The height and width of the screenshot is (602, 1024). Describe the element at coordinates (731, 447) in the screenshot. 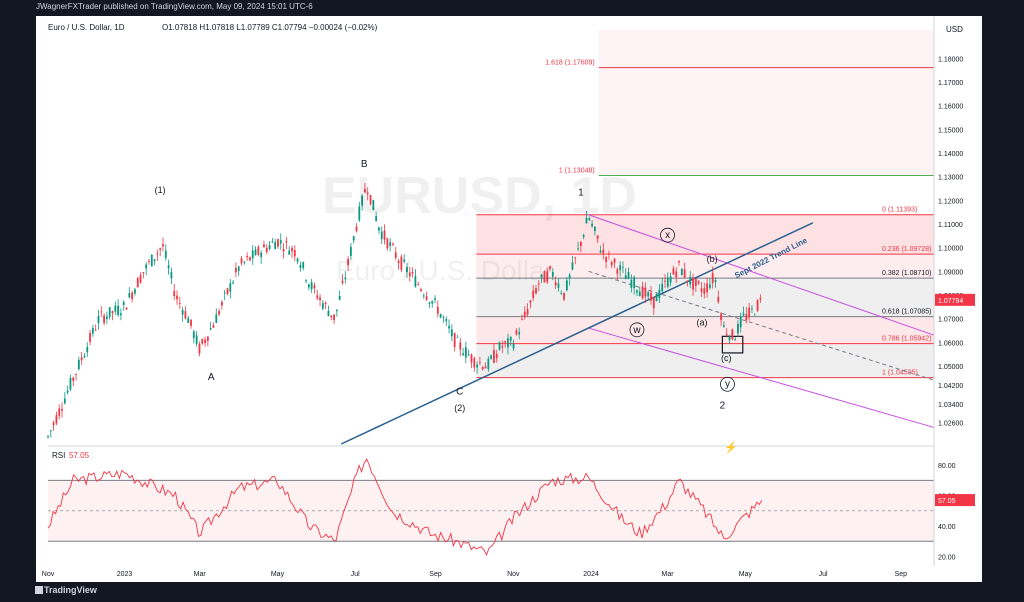

I see `lightning-icon: ⚡` at that location.